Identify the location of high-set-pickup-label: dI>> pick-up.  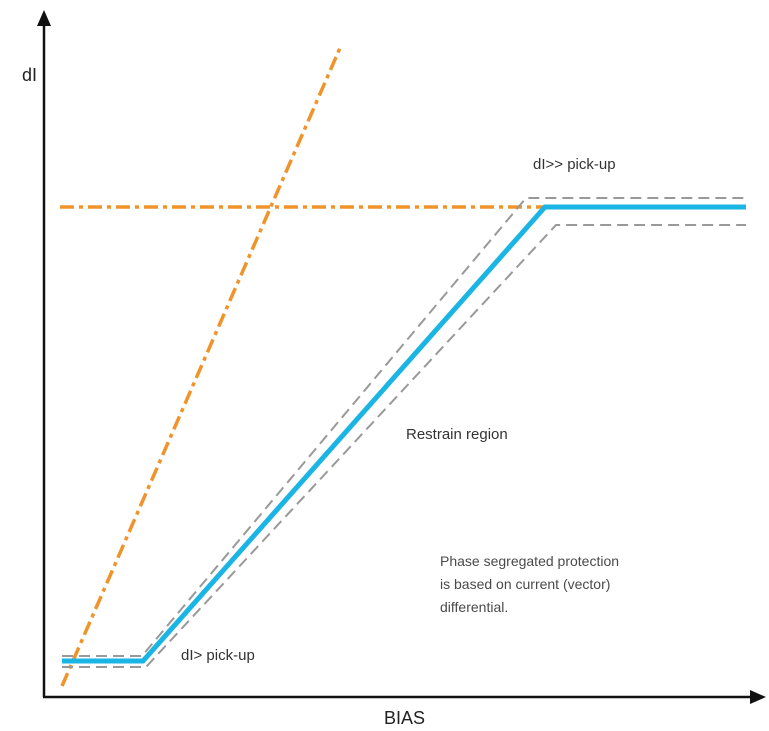
(574, 164).